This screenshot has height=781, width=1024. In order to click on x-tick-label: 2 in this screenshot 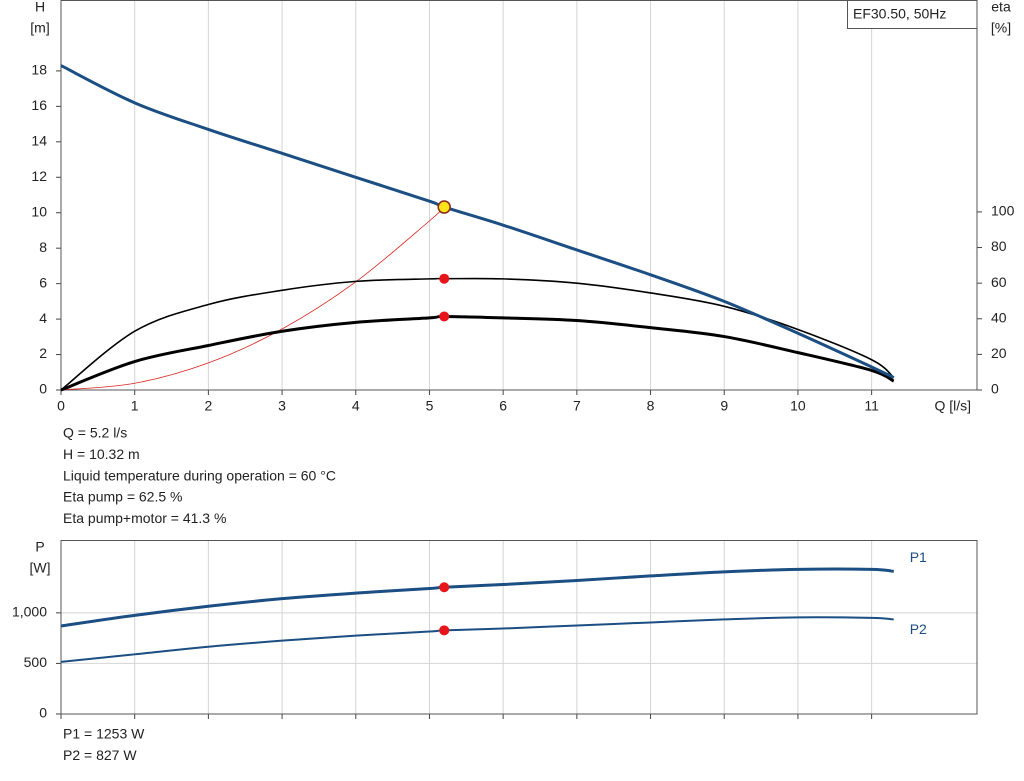, I will do `click(208, 406)`.